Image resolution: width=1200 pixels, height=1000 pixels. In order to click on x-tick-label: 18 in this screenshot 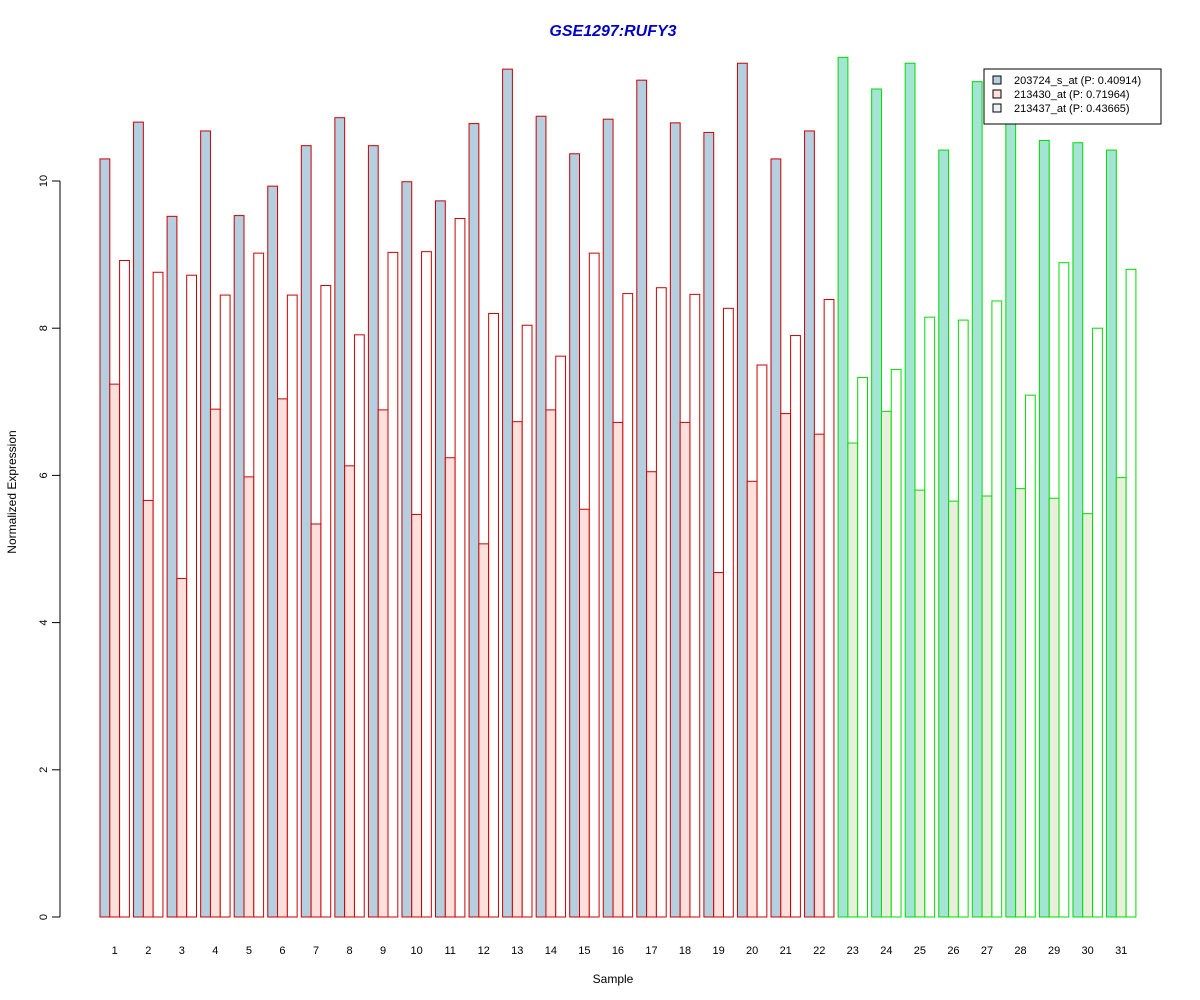, I will do `click(685, 951)`.